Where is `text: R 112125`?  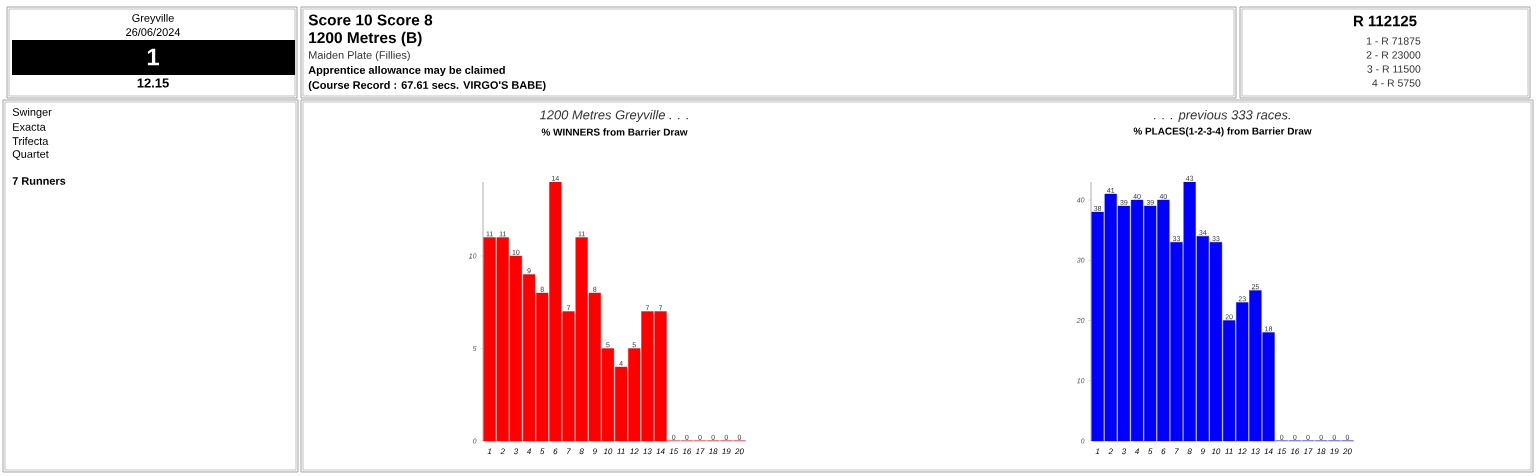
text: R 112125 is located at coordinates (1385, 21).